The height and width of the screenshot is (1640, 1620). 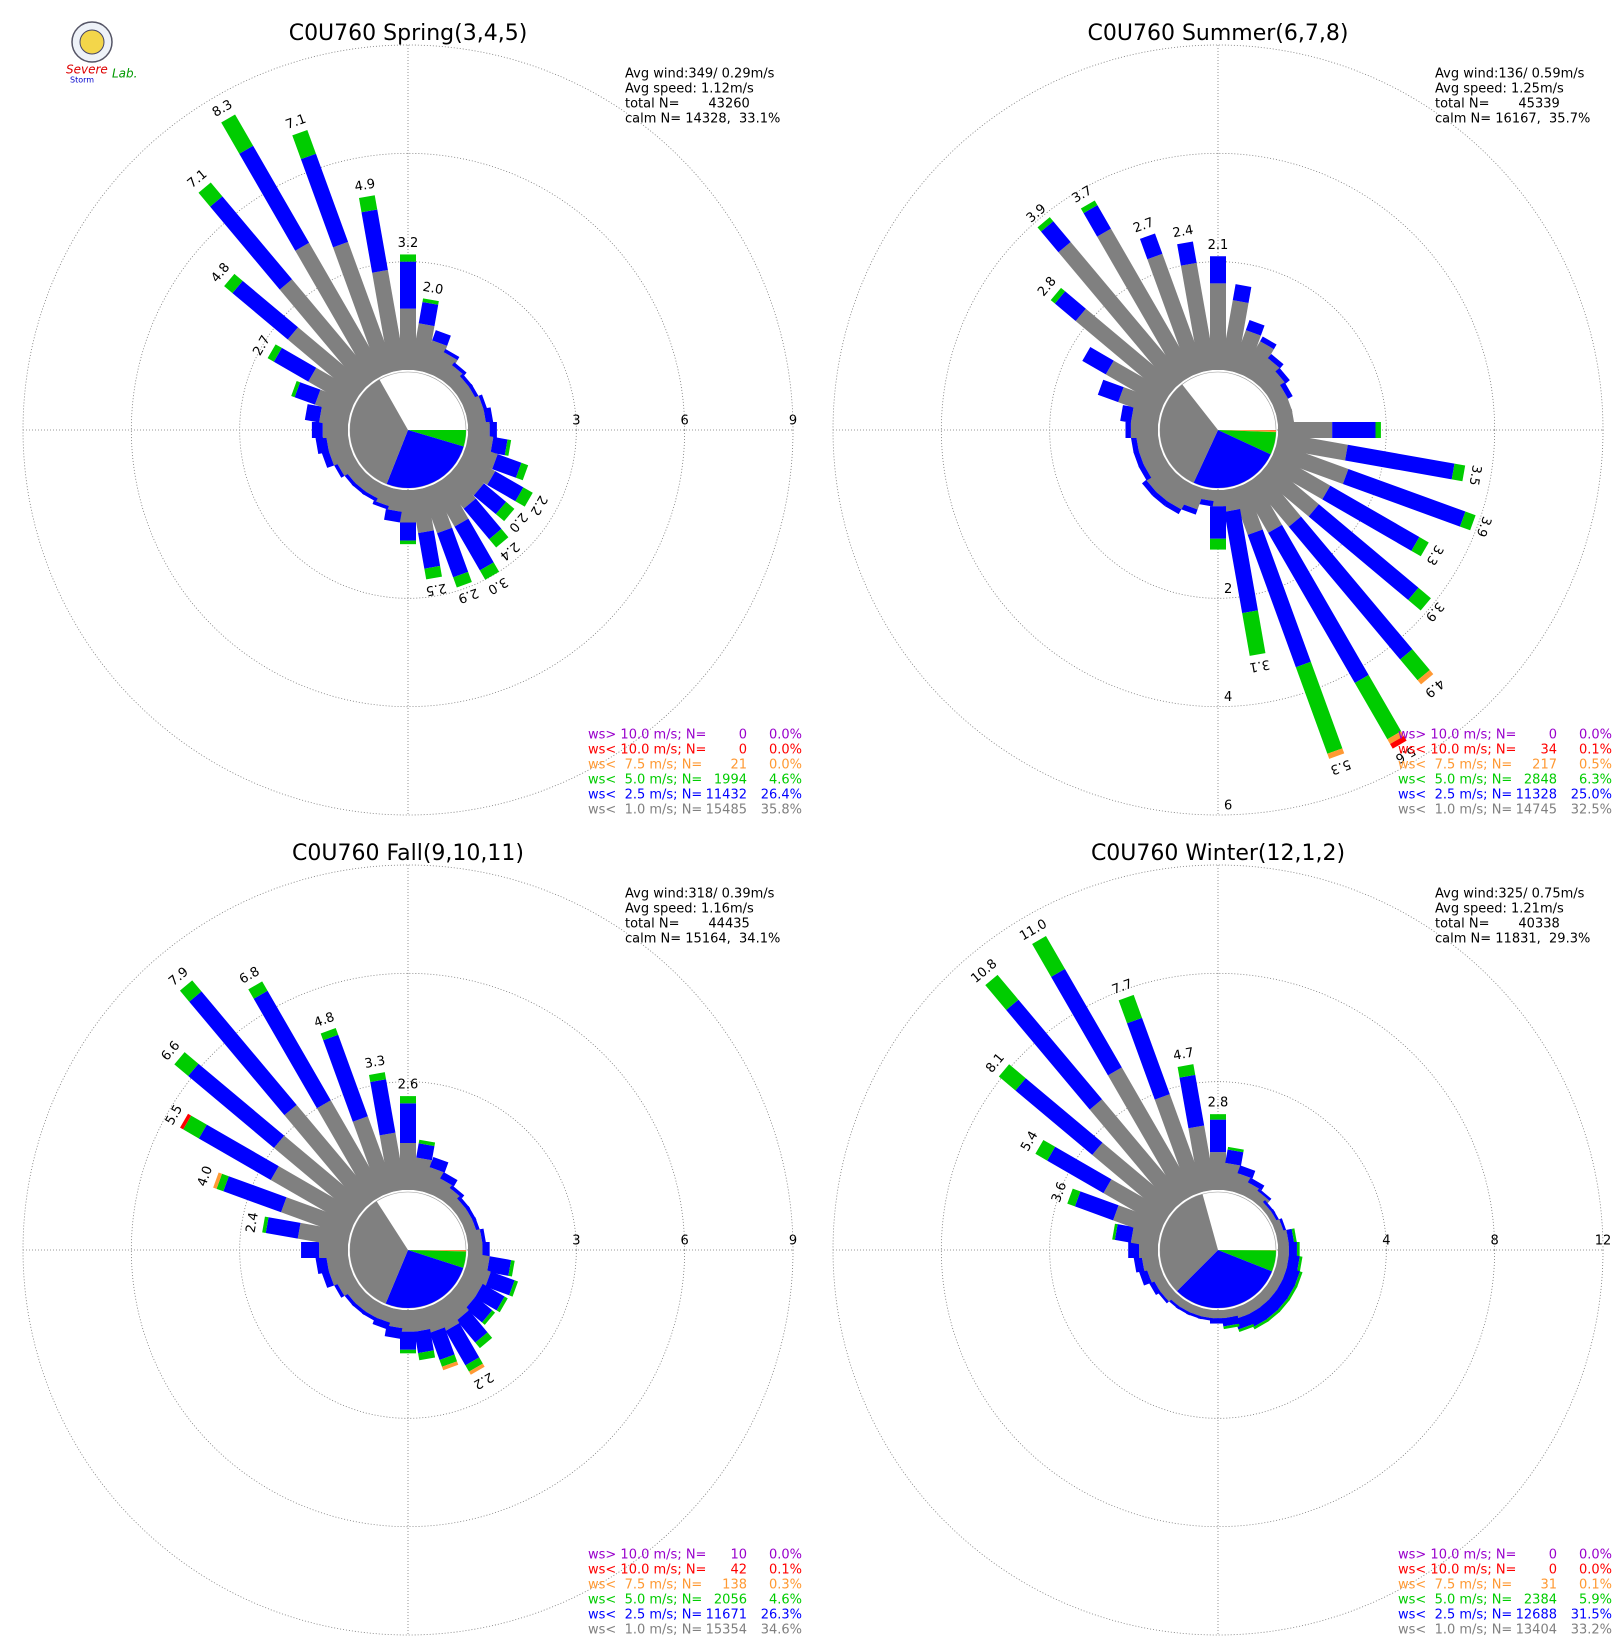 I want to click on grid-ring, so click(x=1218, y=430).